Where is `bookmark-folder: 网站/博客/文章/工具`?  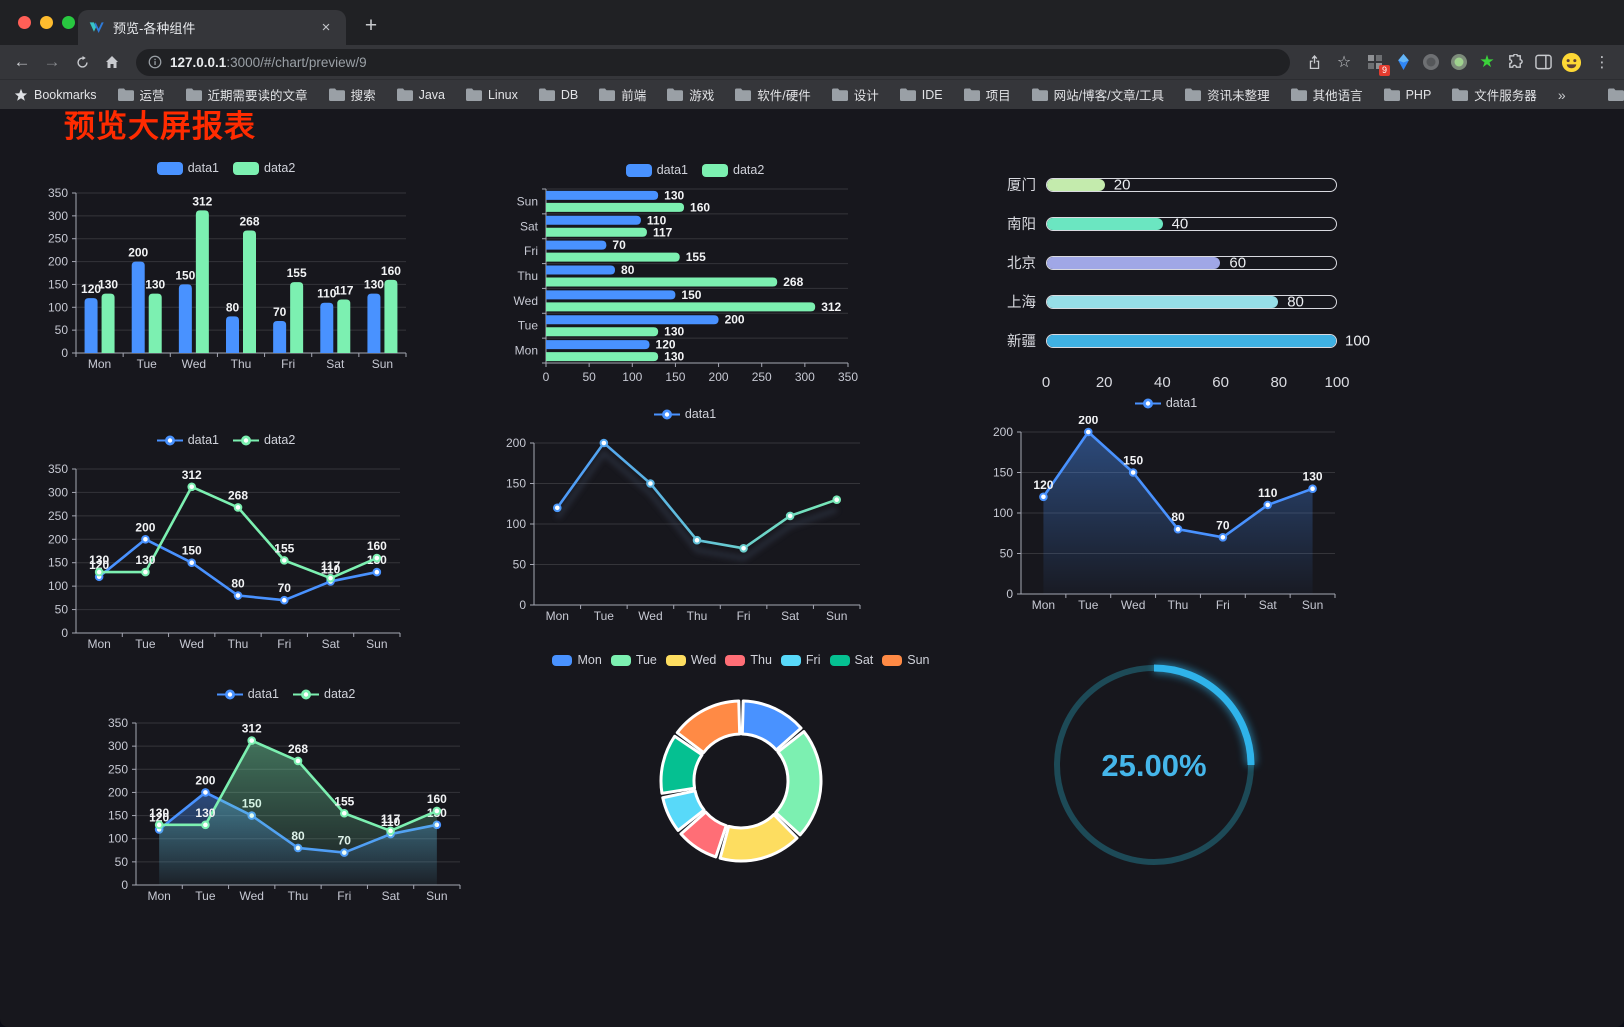
bookmark-folder: 网站/博客/文章/工具 is located at coordinates (1097, 94).